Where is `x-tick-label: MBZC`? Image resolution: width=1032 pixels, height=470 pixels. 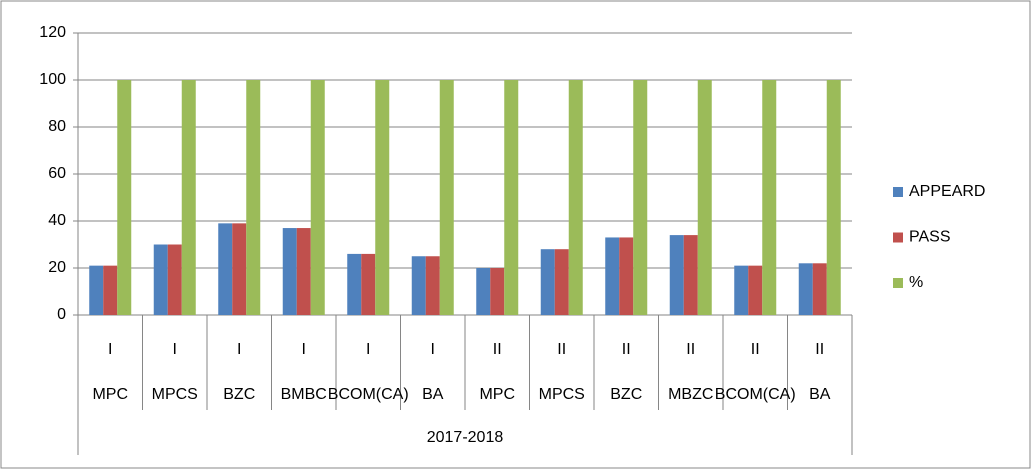 x-tick-label: MBZC is located at coordinates (690, 394).